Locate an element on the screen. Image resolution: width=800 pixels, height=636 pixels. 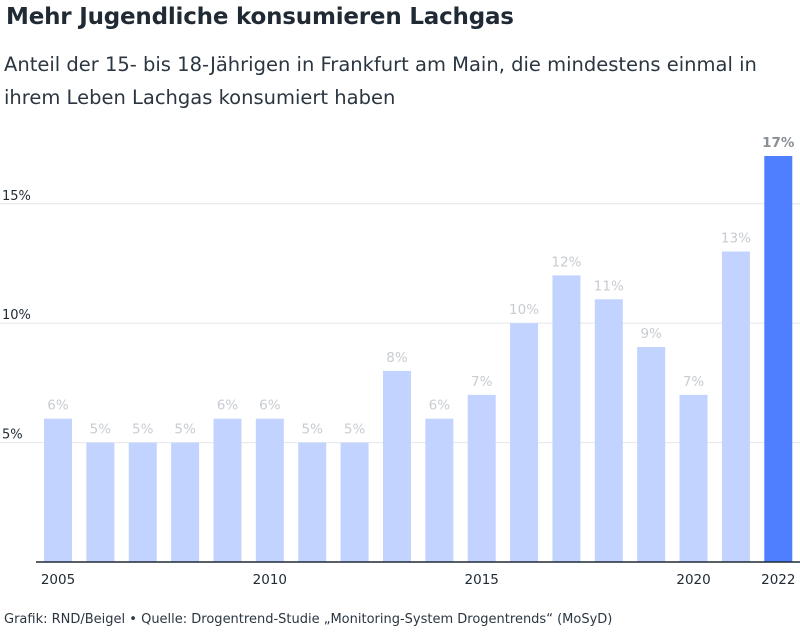
x-tick-label: 2005 is located at coordinates (58, 580).